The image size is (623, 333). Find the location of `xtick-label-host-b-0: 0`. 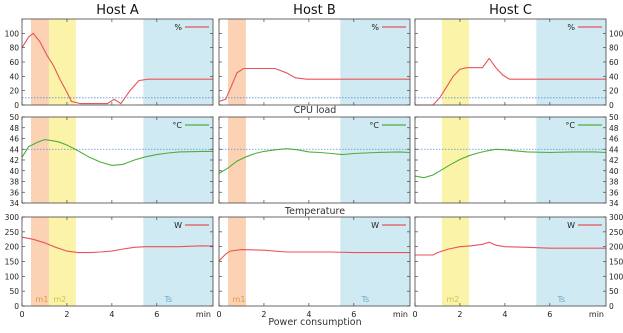

xtick-label-host-b-0: 0 is located at coordinates (218, 314).